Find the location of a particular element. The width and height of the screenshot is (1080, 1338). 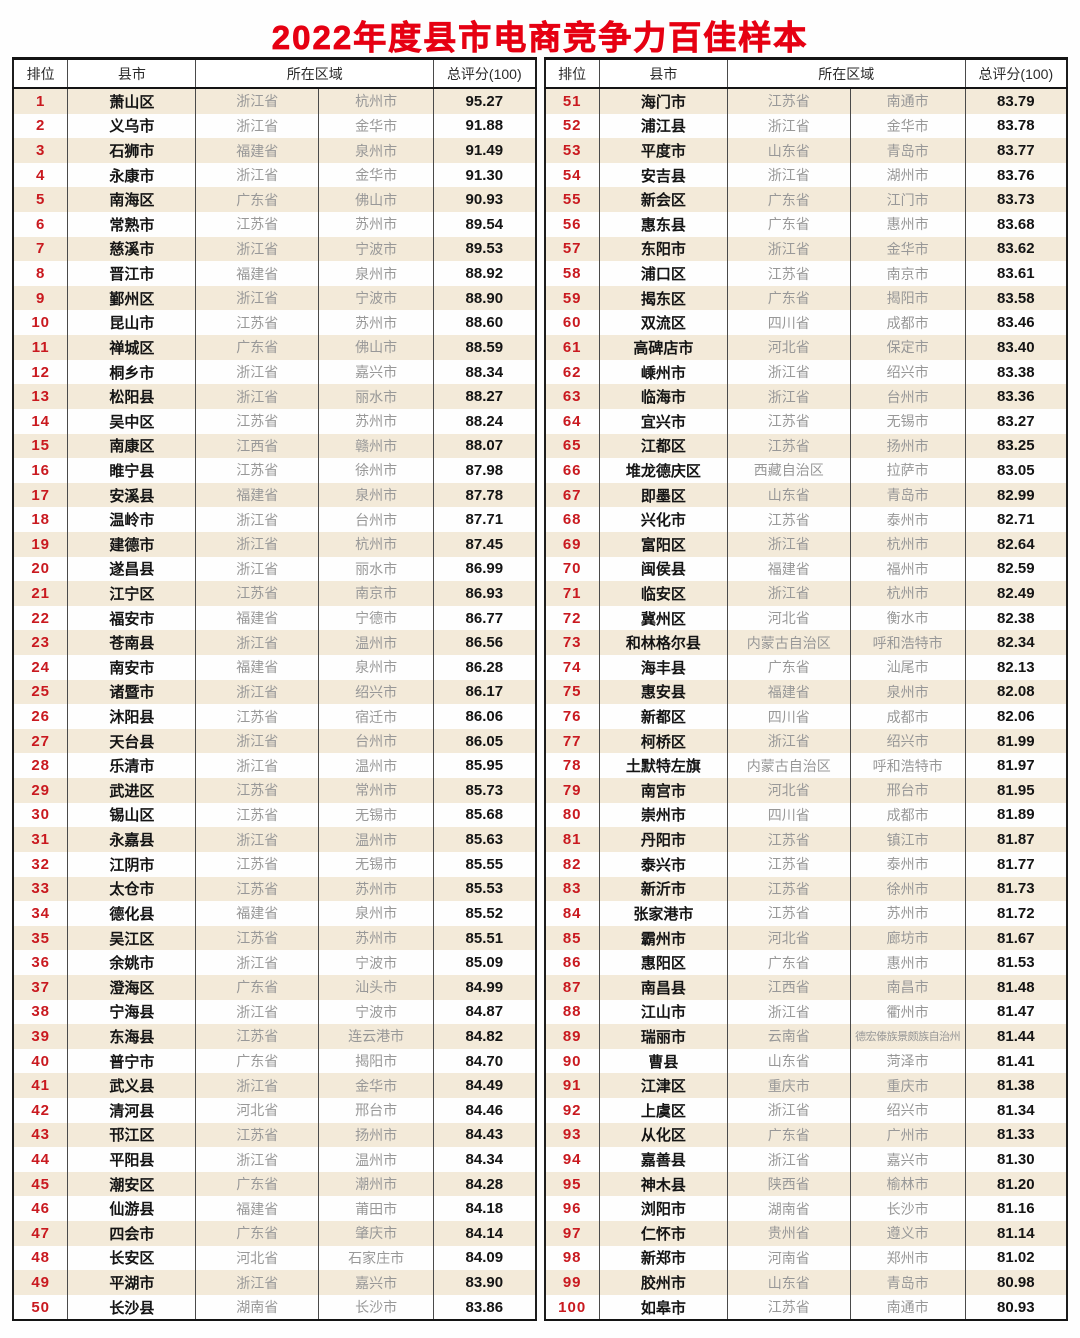

city-cell: 衢州市 is located at coordinates (907, 1012).